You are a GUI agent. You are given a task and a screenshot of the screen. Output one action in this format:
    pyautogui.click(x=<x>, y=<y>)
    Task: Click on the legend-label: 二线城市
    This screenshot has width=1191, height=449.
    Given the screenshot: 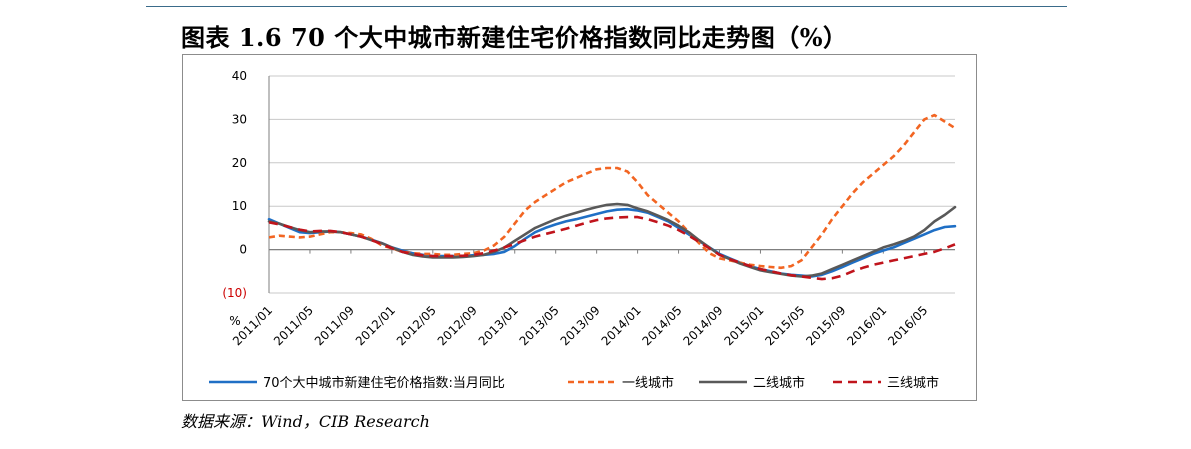 What is the action you would take?
    pyautogui.click(x=779, y=383)
    